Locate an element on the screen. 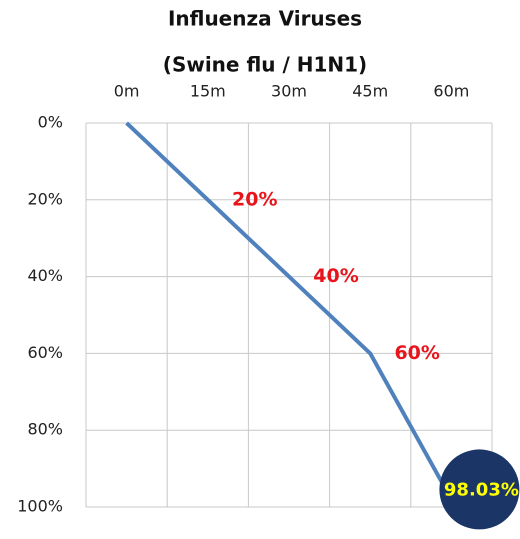 The image size is (520, 539). x-tick-label: 60m is located at coordinates (451, 91).